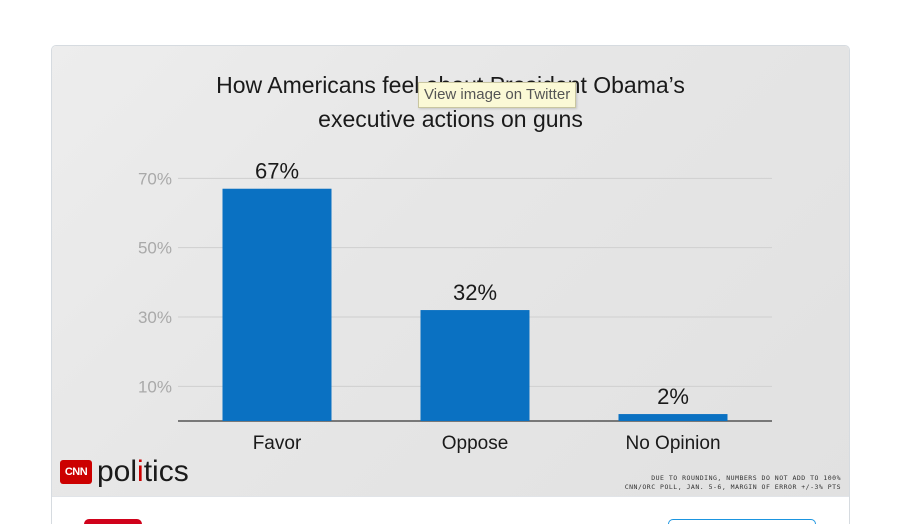 The width and height of the screenshot is (900, 524). What do you see at coordinates (155, 178) in the screenshot?
I see `y-tick-label: 70%` at bounding box center [155, 178].